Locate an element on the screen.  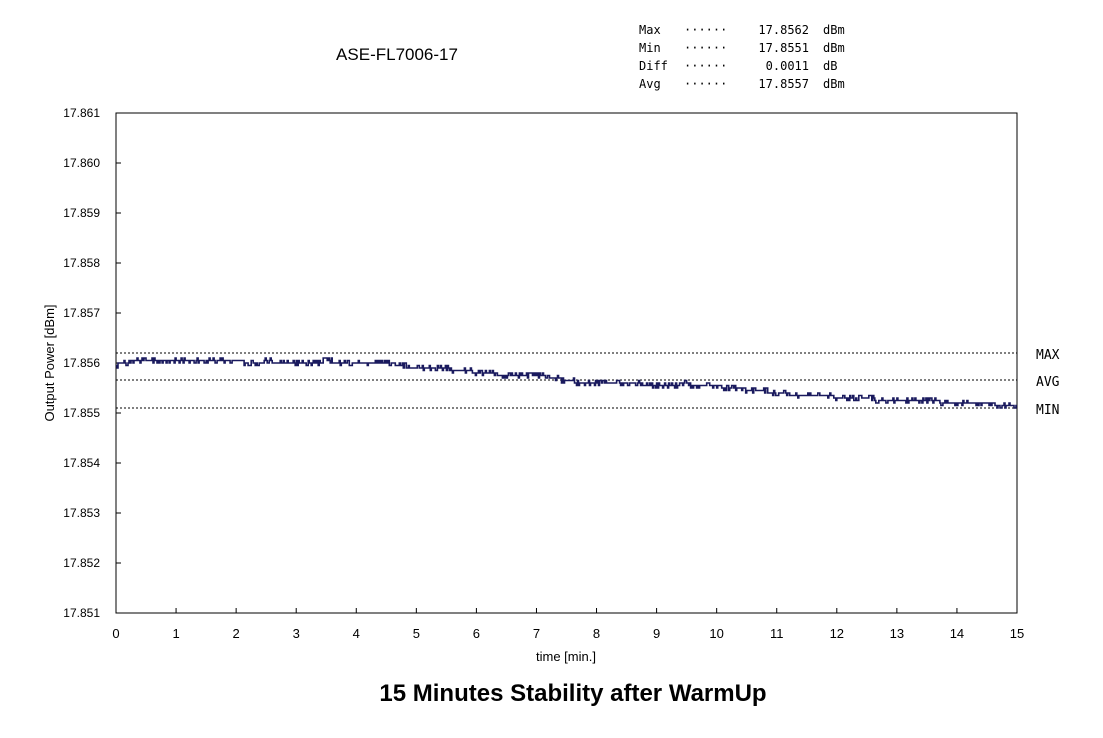
stat-value: 17.8551 is located at coordinates (783, 48).